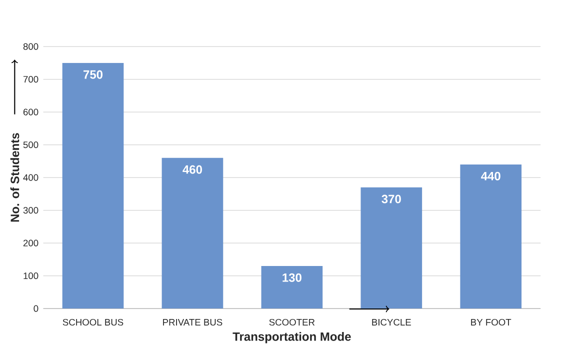 The height and width of the screenshot is (348, 565). Describe the element at coordinates (292, 322) in the screenshot. I see `x-tick-label: SCOOTER` at that location.